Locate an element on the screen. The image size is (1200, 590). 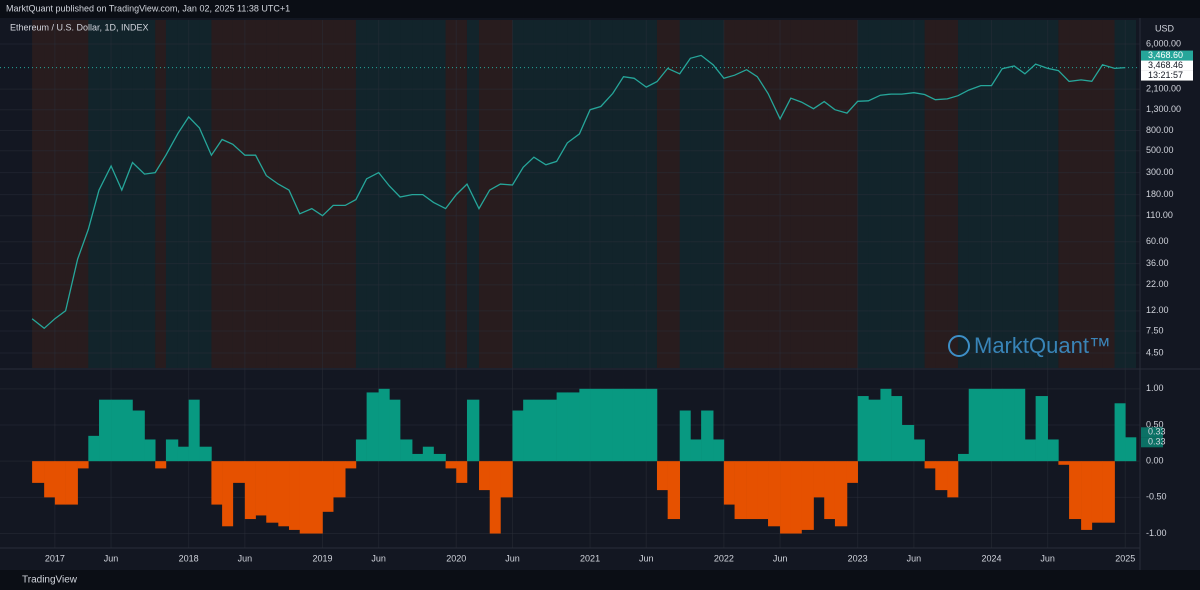
y-tick-label: 0.50 is located at coordinates (1155, 424).